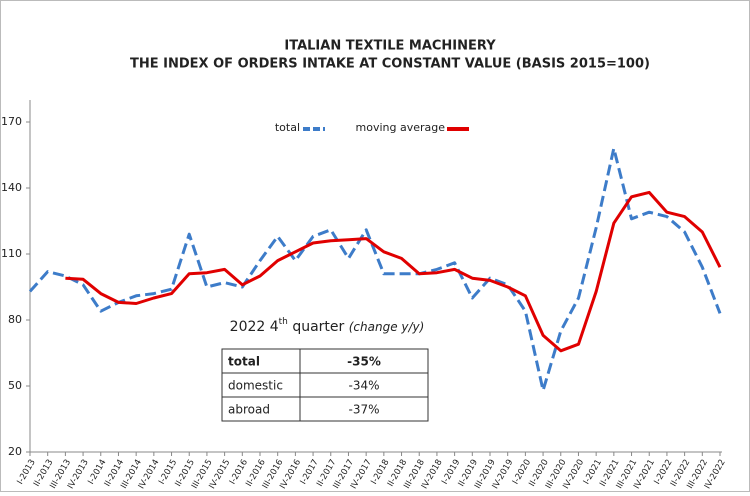  I want to click on title-main: quarter, so click(316, 327).